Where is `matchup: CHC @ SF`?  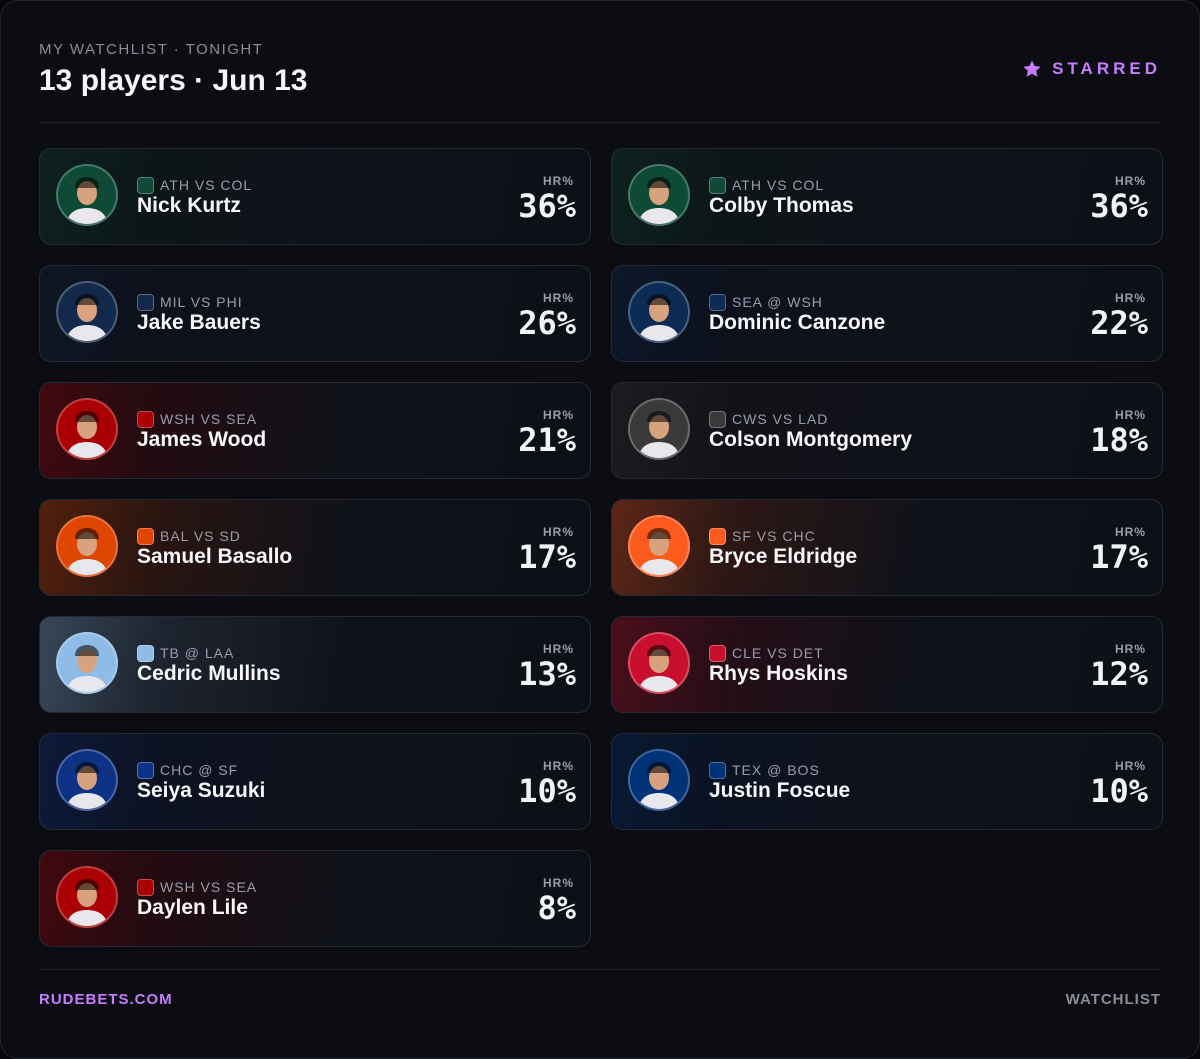
matchup: CHC @ SF is located at coordinates (199, 770).